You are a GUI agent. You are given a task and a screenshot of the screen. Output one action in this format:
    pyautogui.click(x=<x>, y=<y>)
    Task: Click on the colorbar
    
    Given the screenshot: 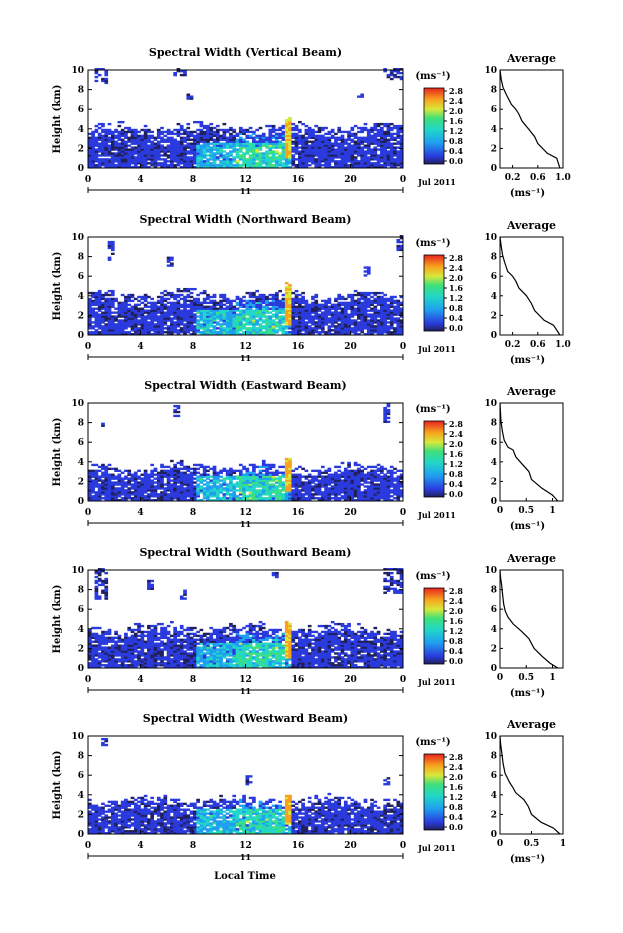 What is the action you would take?
    pyautogui.click(x=434, y=293)
    